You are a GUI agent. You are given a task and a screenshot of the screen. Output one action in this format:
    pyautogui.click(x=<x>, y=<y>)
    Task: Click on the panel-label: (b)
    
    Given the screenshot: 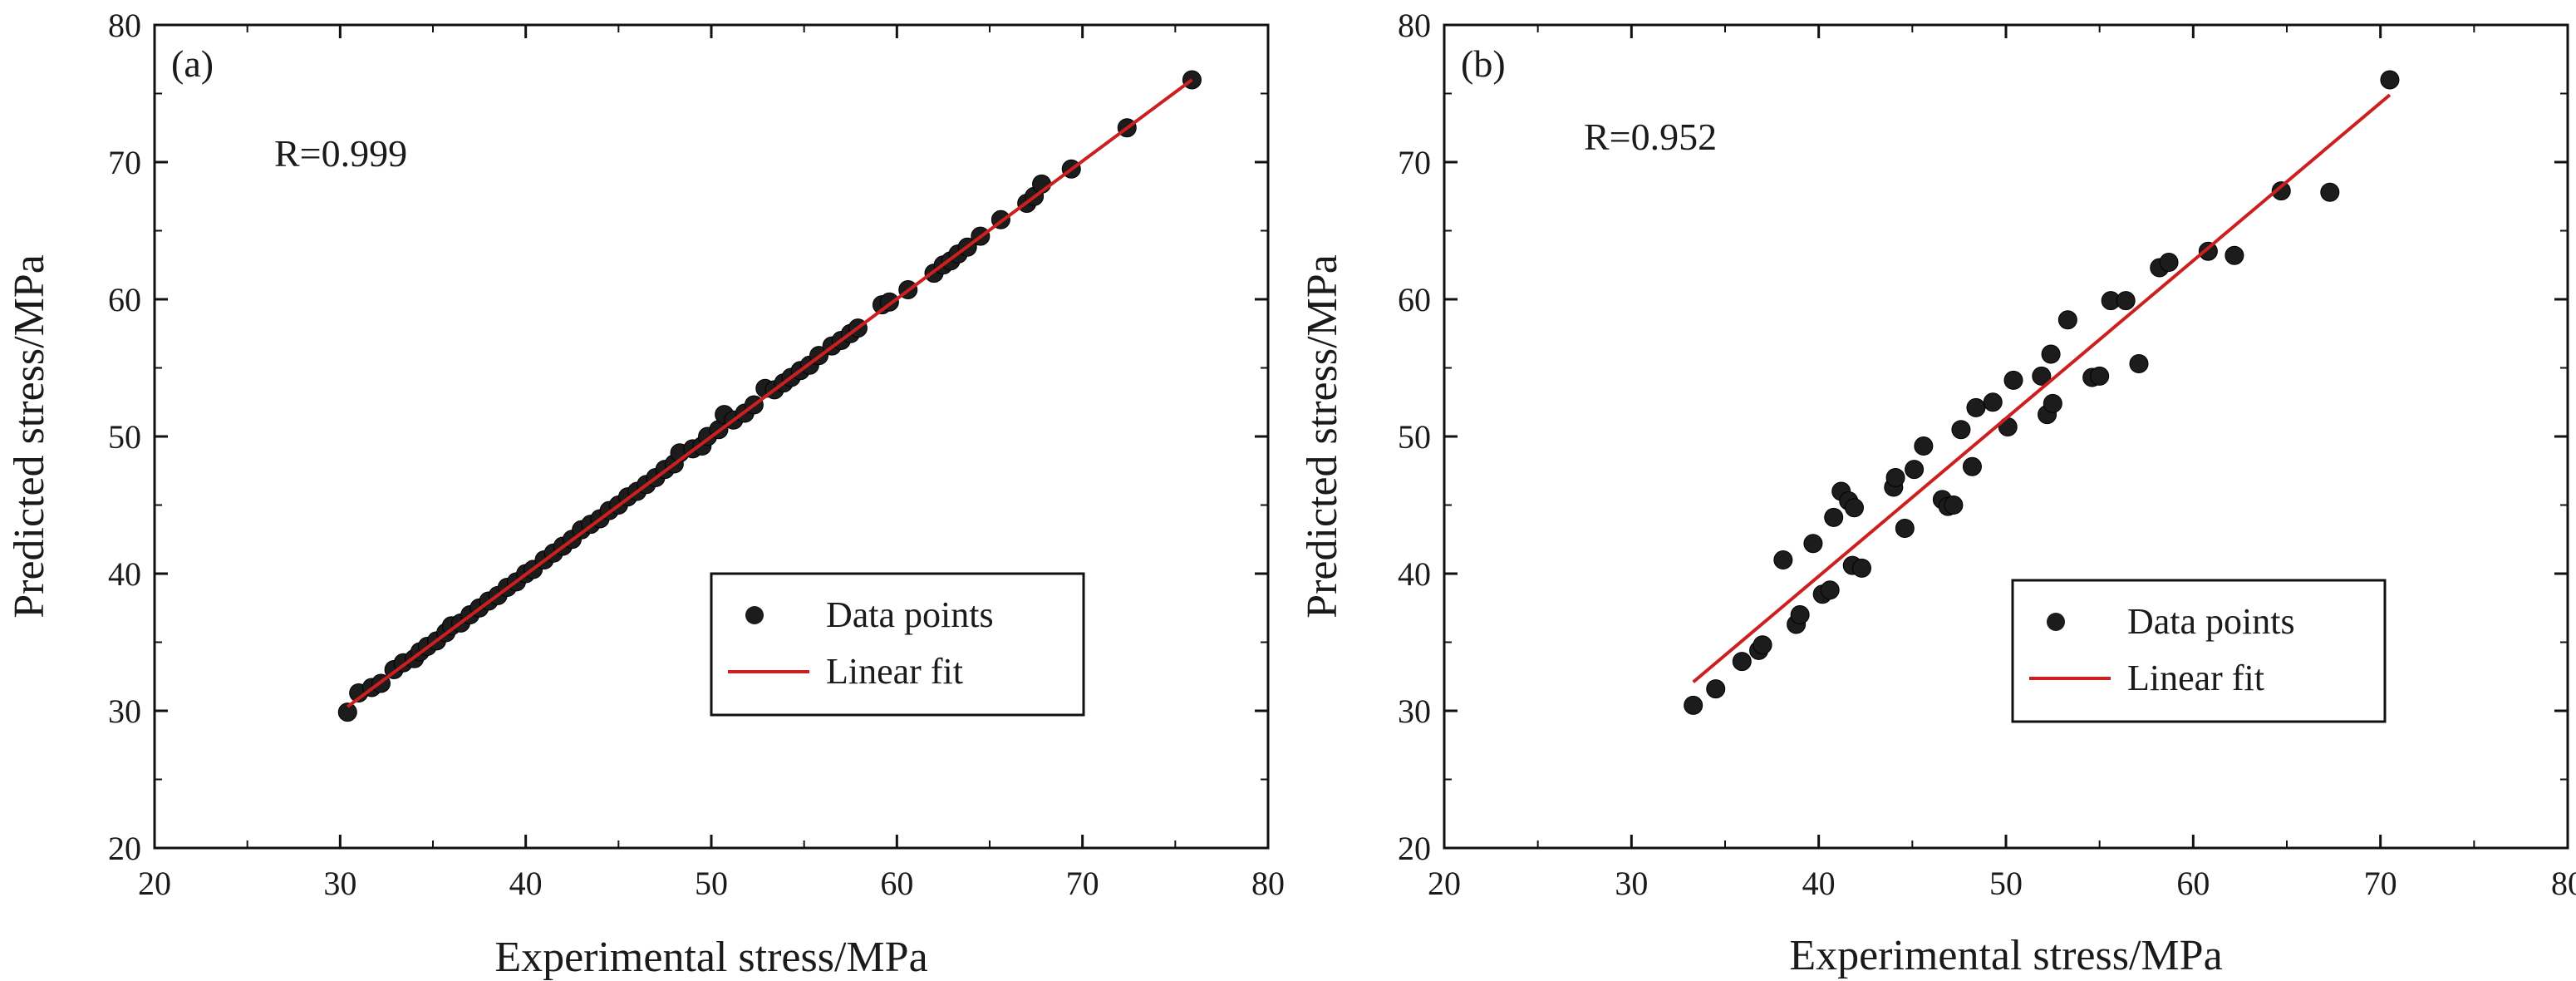 What is the action you would take?
    pyautogui.click(x=1483, y=63)
    